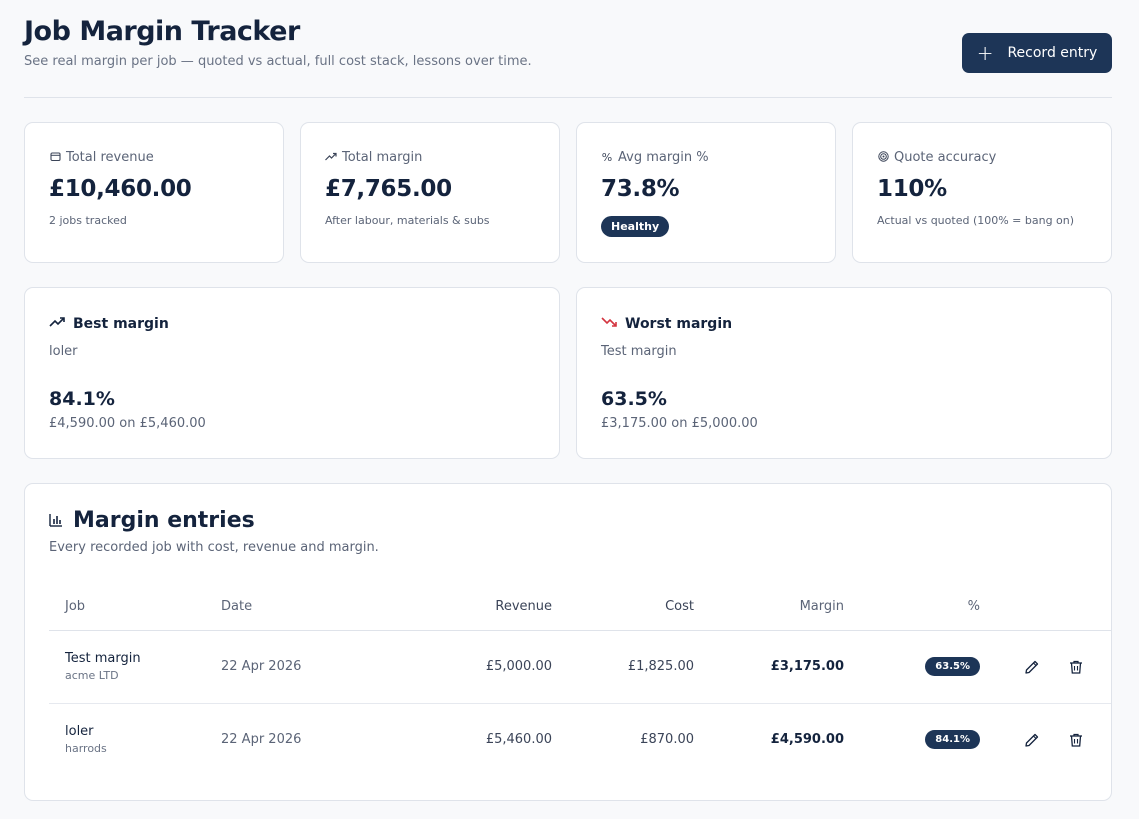 Image resolution: width=1139 pixels, height=819 pixels. What do you see at coordinates (110, 157) in the screenshot?
I see `total-revenue-label: Total revenue` at bounding box center [110, 157].